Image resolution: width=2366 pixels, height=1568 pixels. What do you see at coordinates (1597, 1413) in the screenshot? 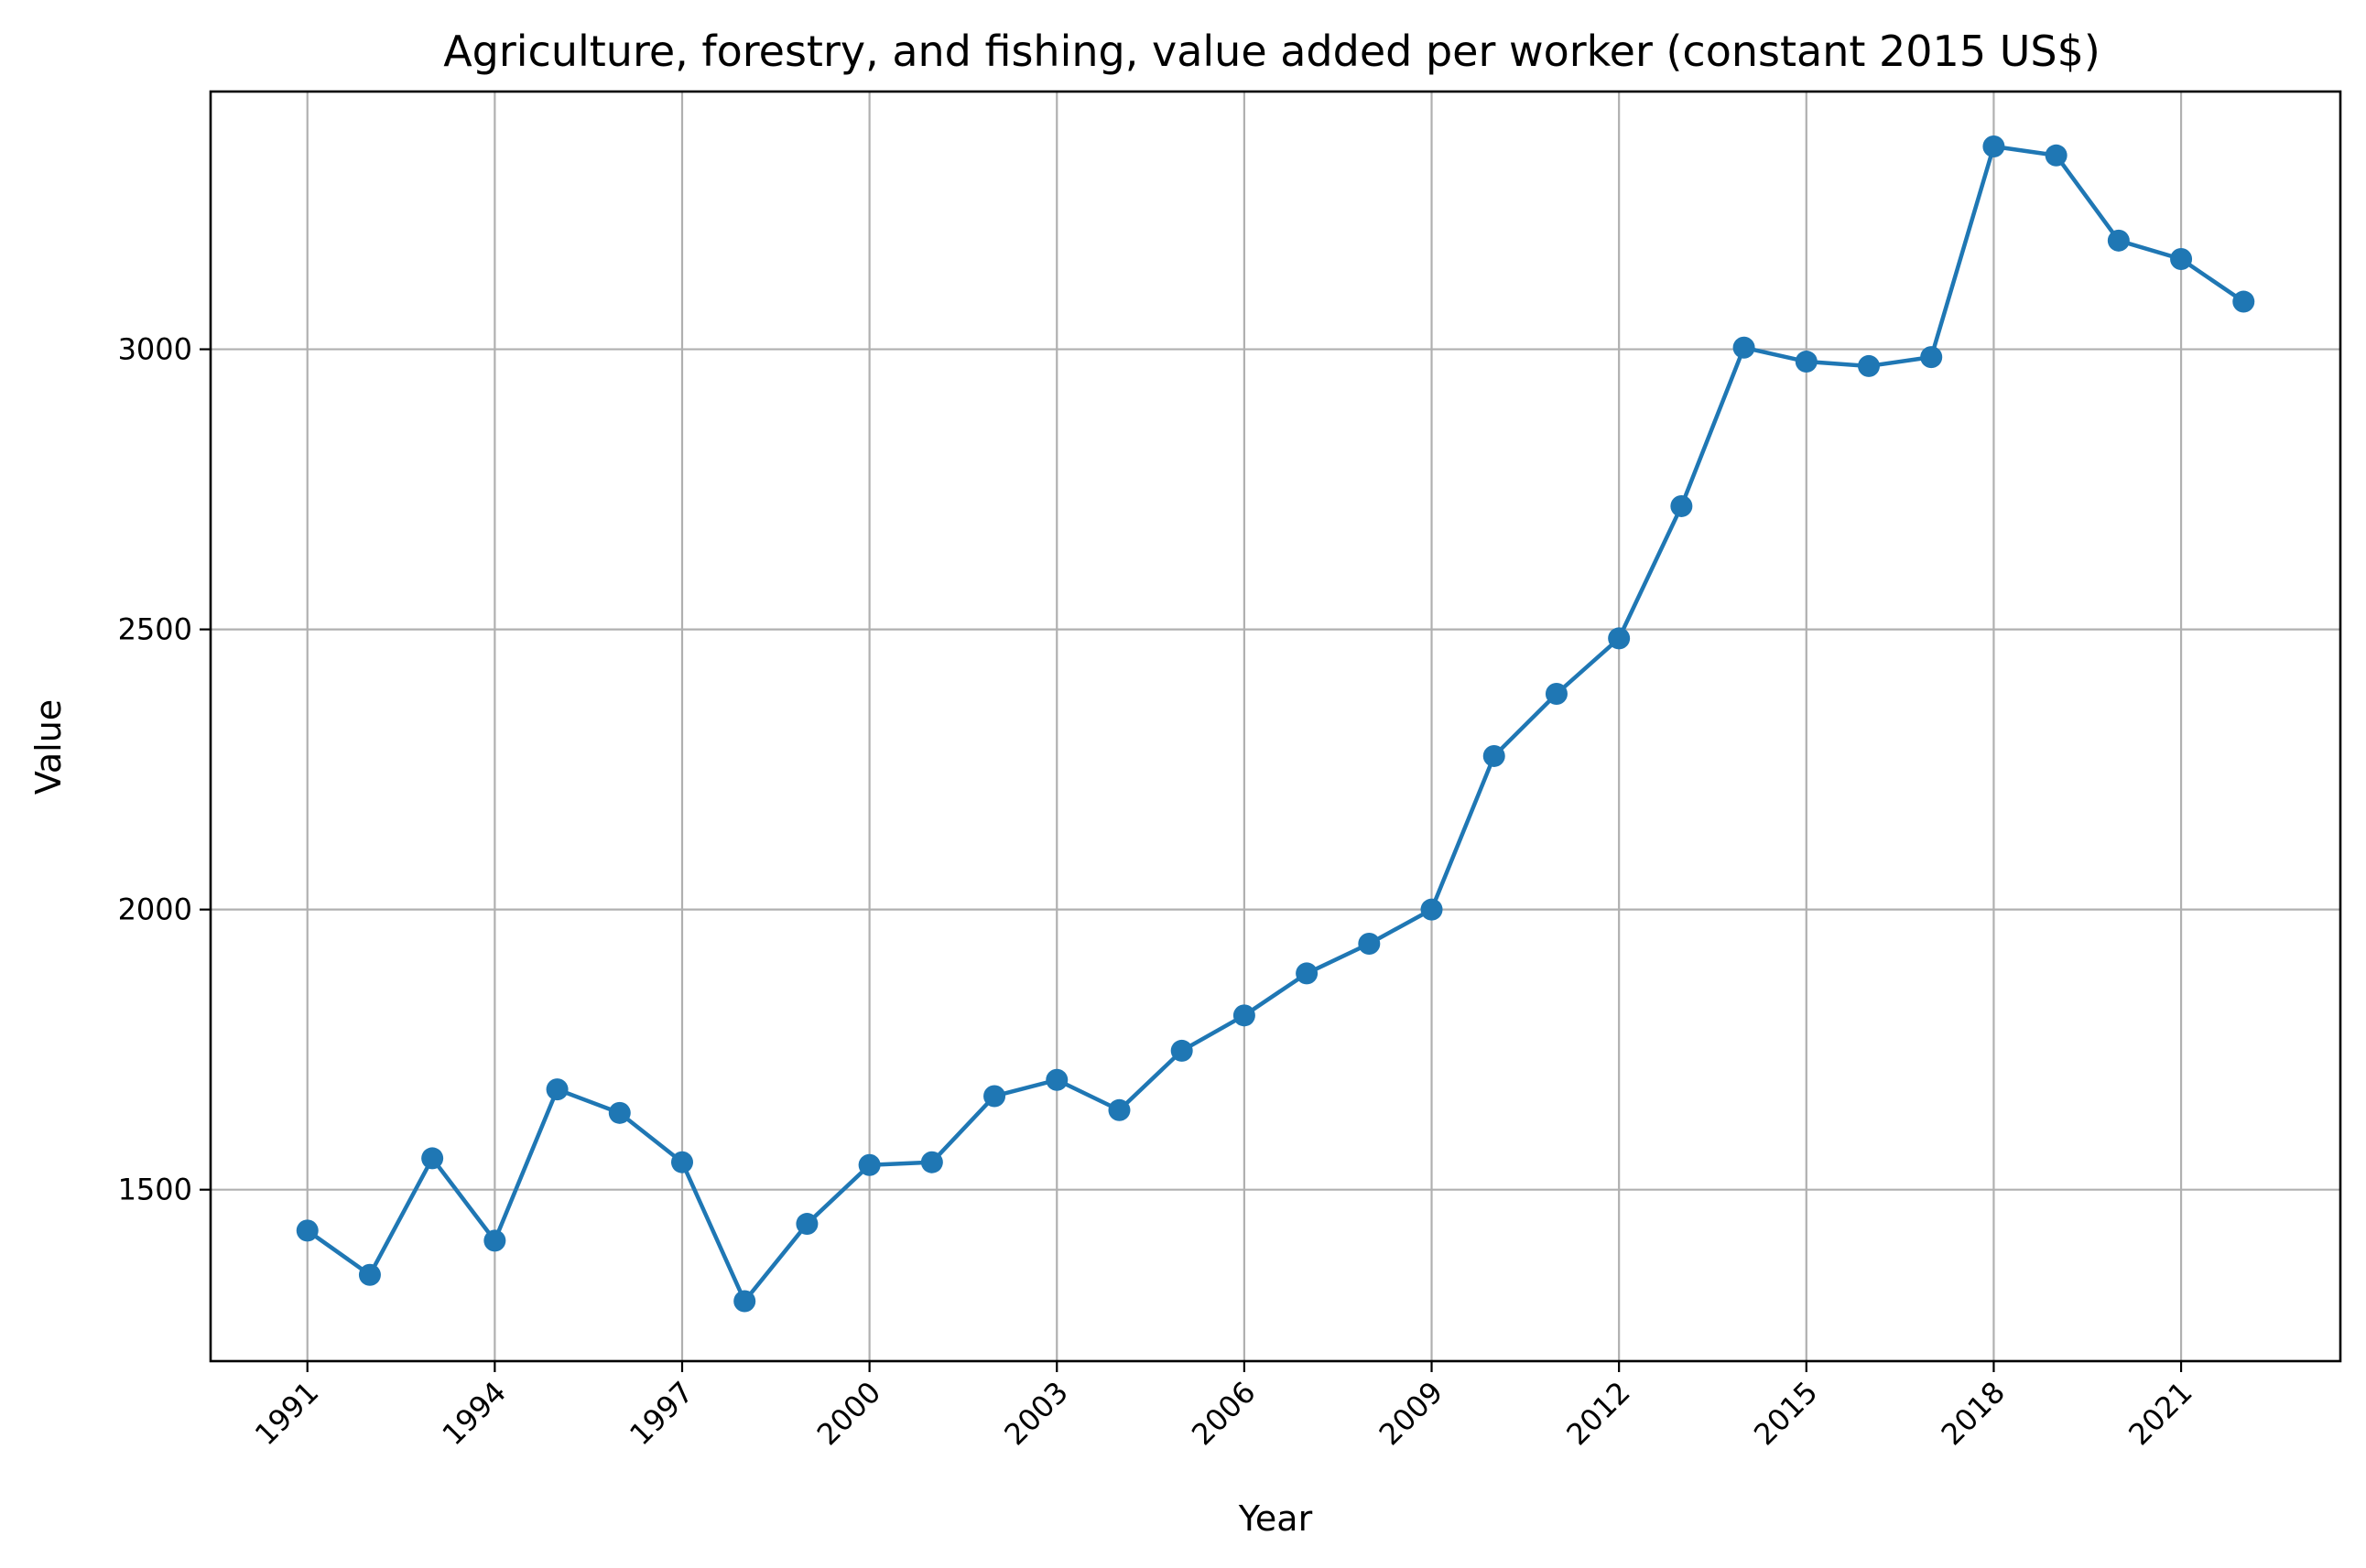
I see `x-tick-label: 2012` at bounding box center [1597, 1413].